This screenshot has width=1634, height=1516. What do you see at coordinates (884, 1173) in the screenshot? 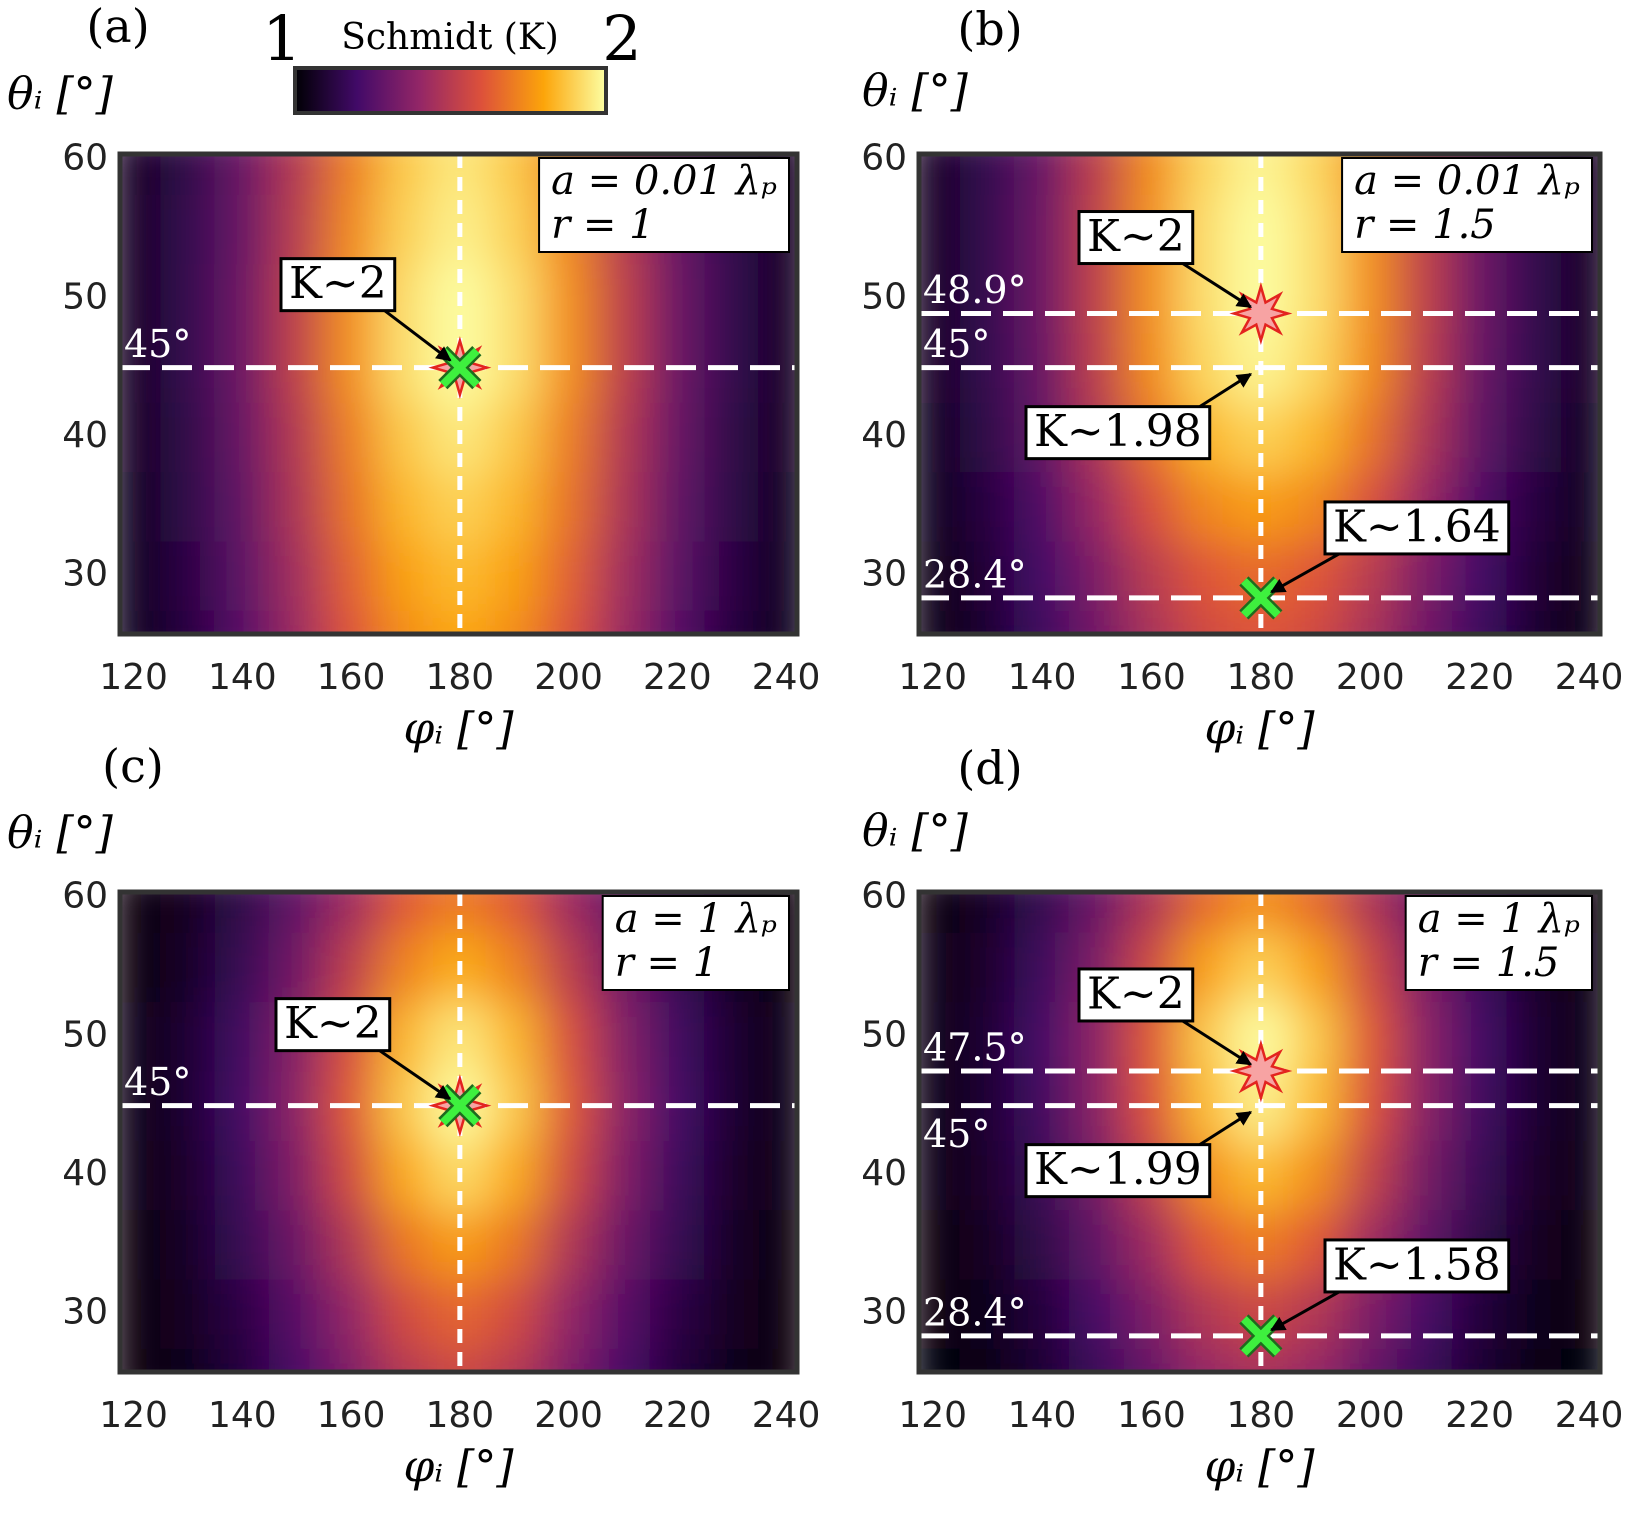
I see `y-tick-label: 40` at bounding box center [884, 1173].